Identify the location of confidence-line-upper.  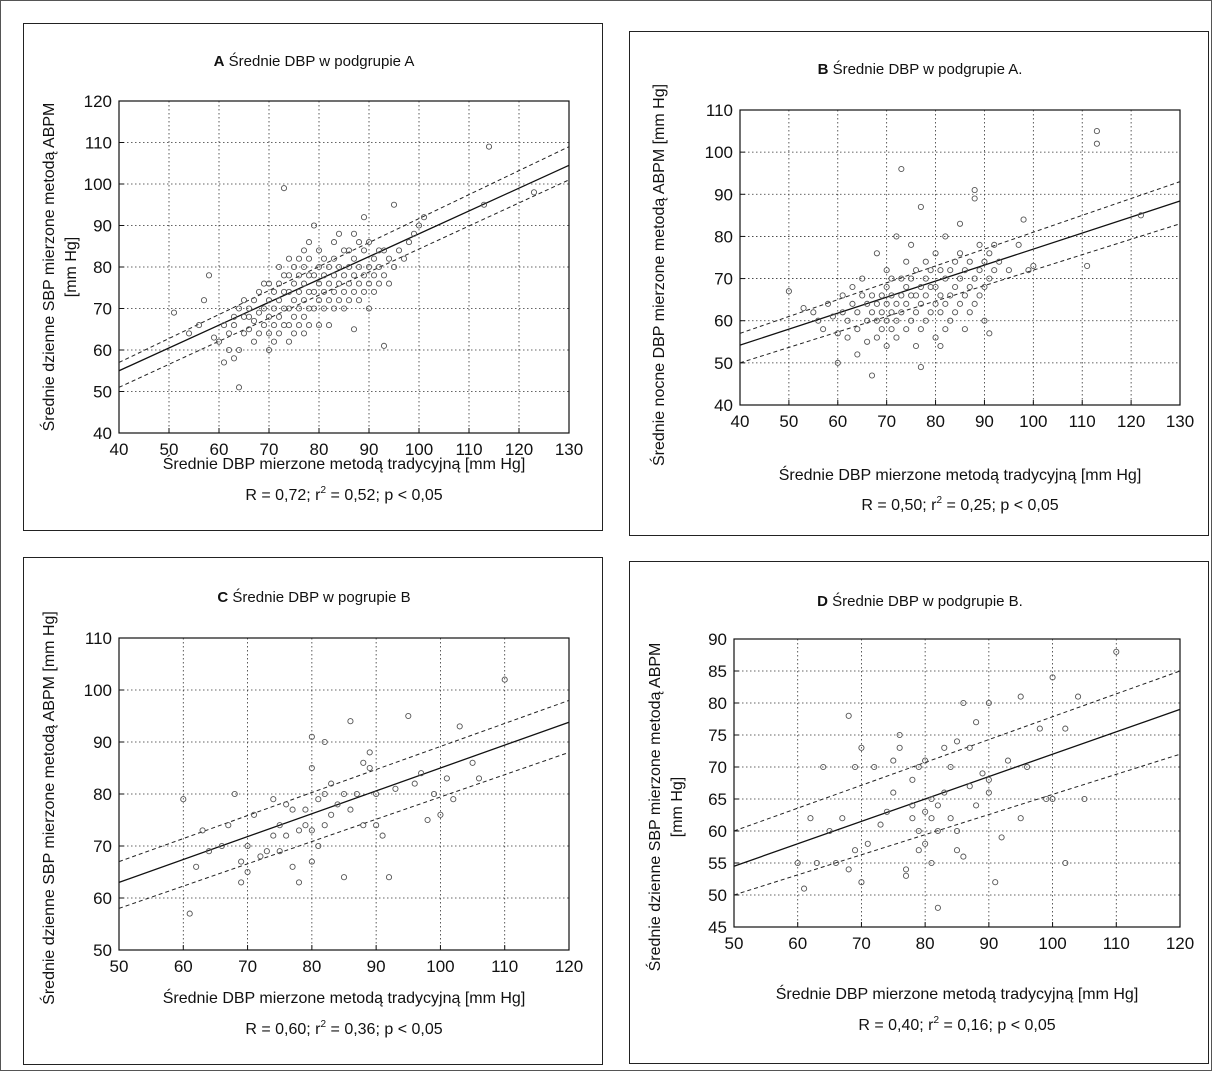
(344, 781).